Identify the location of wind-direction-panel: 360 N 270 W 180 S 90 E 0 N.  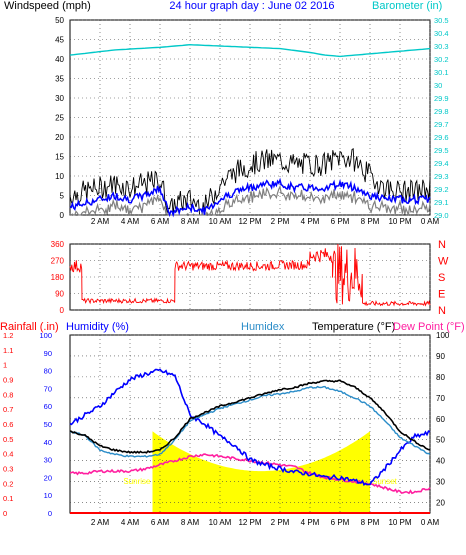
(250, 278).